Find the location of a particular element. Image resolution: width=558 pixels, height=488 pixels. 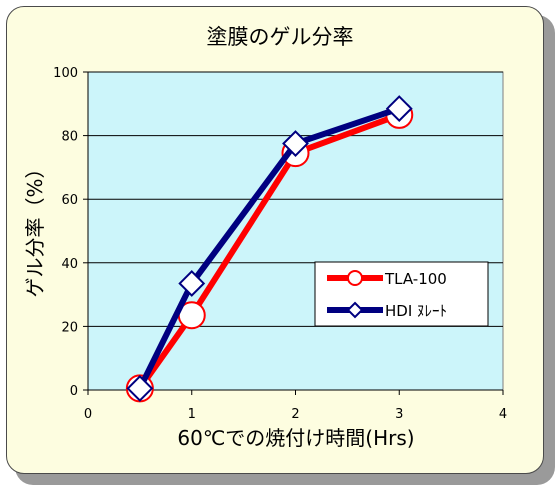

x-tick-label: 1 is located at coordinates (192, 414).